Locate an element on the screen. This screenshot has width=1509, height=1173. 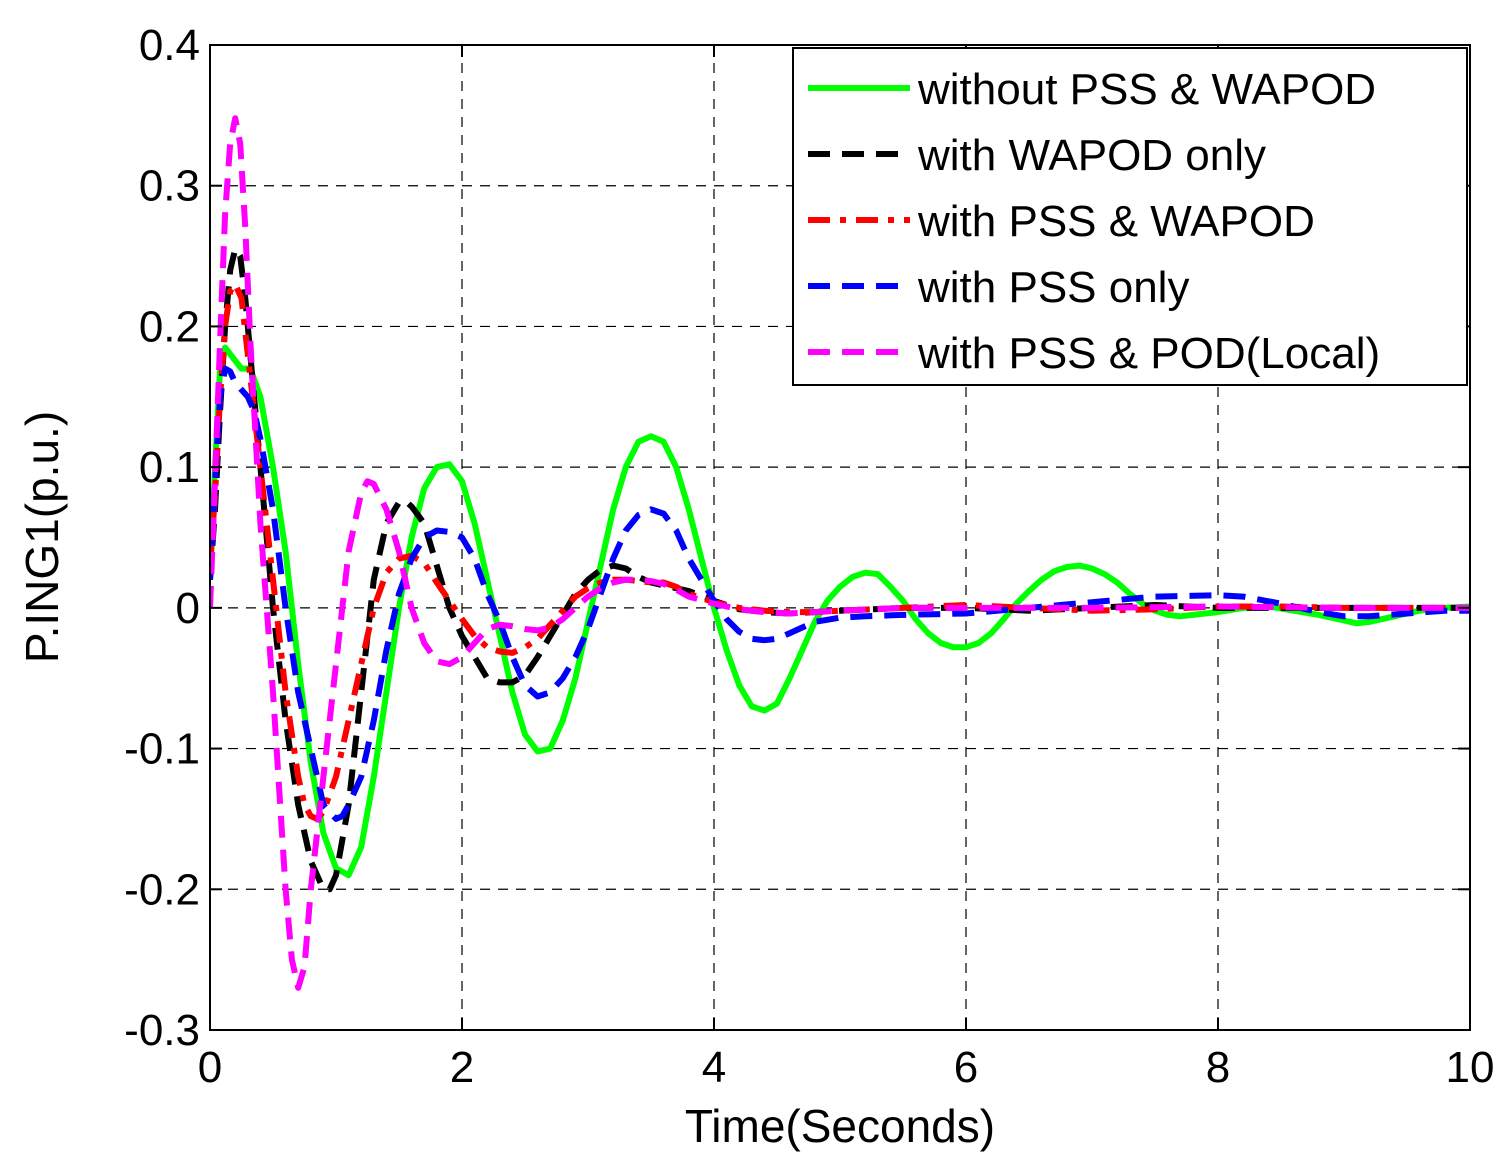
y-tick-label: -0.3 is located at coordinates (162, 1030).